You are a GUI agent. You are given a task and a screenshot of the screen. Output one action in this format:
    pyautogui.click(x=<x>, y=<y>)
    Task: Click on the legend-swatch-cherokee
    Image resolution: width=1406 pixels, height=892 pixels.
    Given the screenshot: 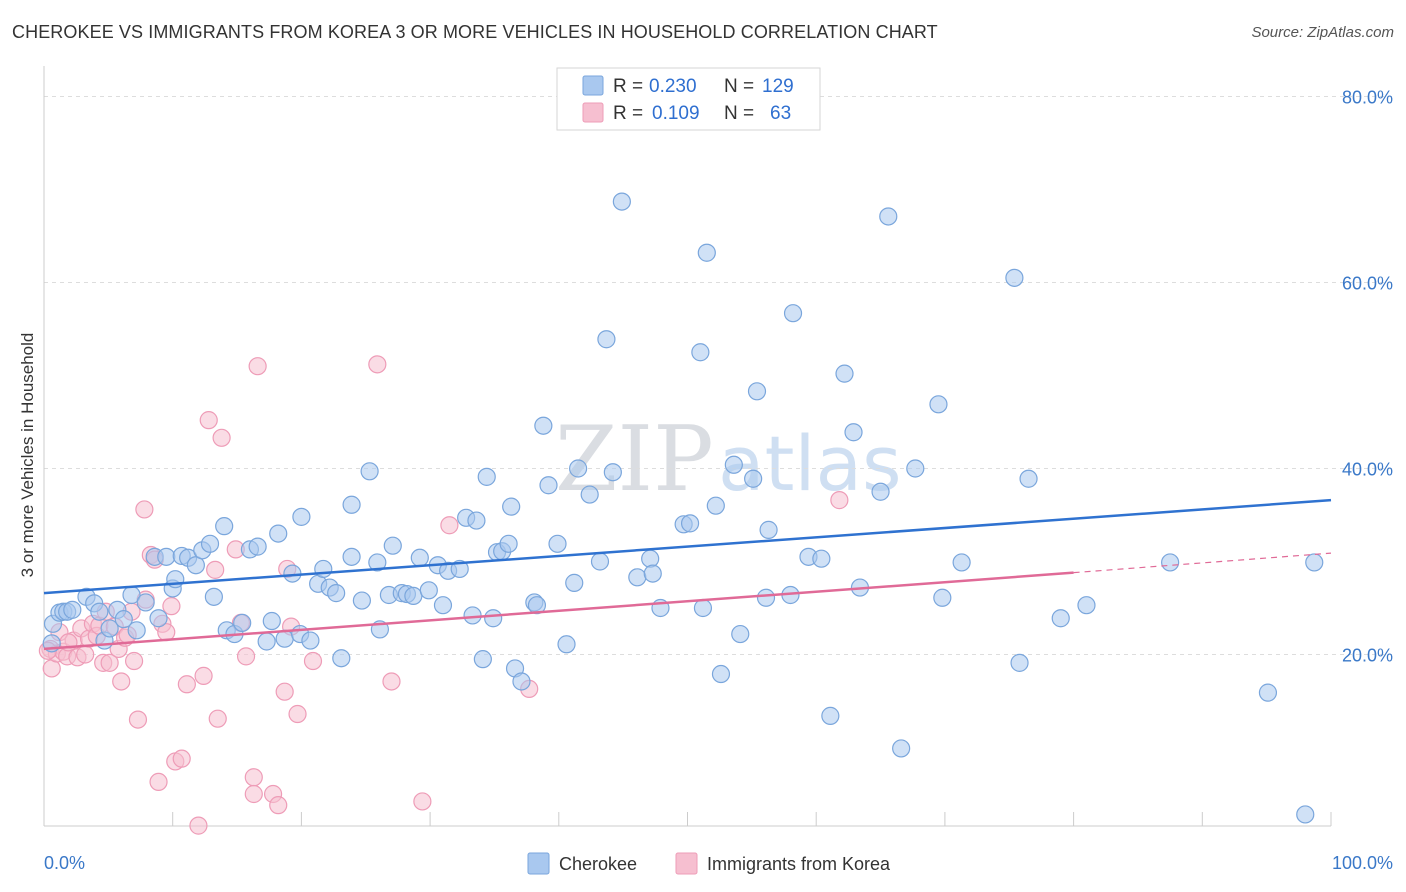 What is the action you would take?
    pyautogui.click(x=538, y=863)
    